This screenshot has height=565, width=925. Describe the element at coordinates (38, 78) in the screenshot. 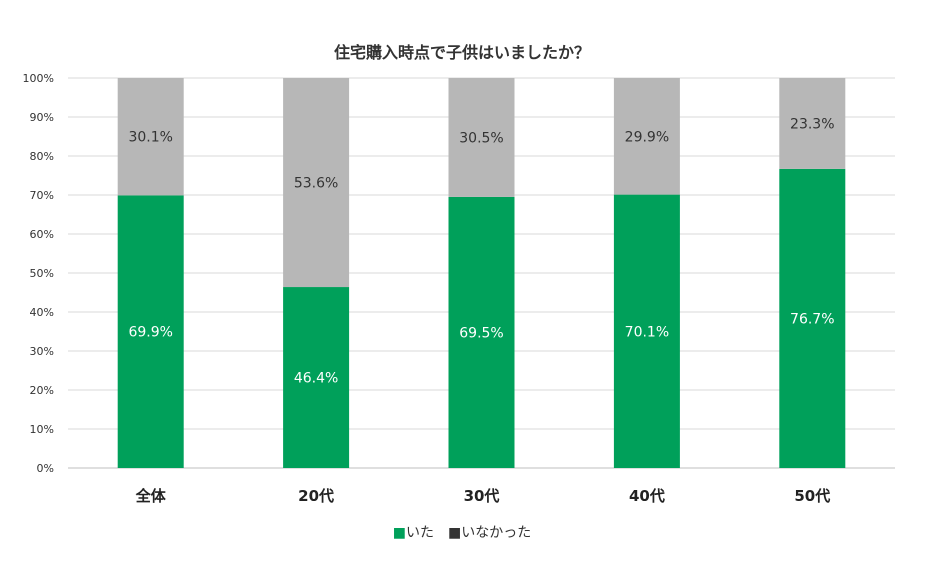

I see `y-tick-label: 100%` at that location.